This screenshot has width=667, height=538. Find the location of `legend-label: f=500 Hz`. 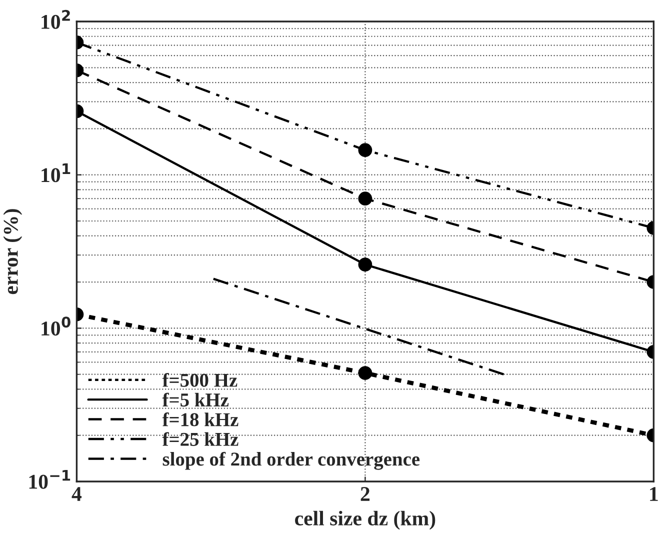

legend-label: f=500 Hz is located at coordinates (200, 379).